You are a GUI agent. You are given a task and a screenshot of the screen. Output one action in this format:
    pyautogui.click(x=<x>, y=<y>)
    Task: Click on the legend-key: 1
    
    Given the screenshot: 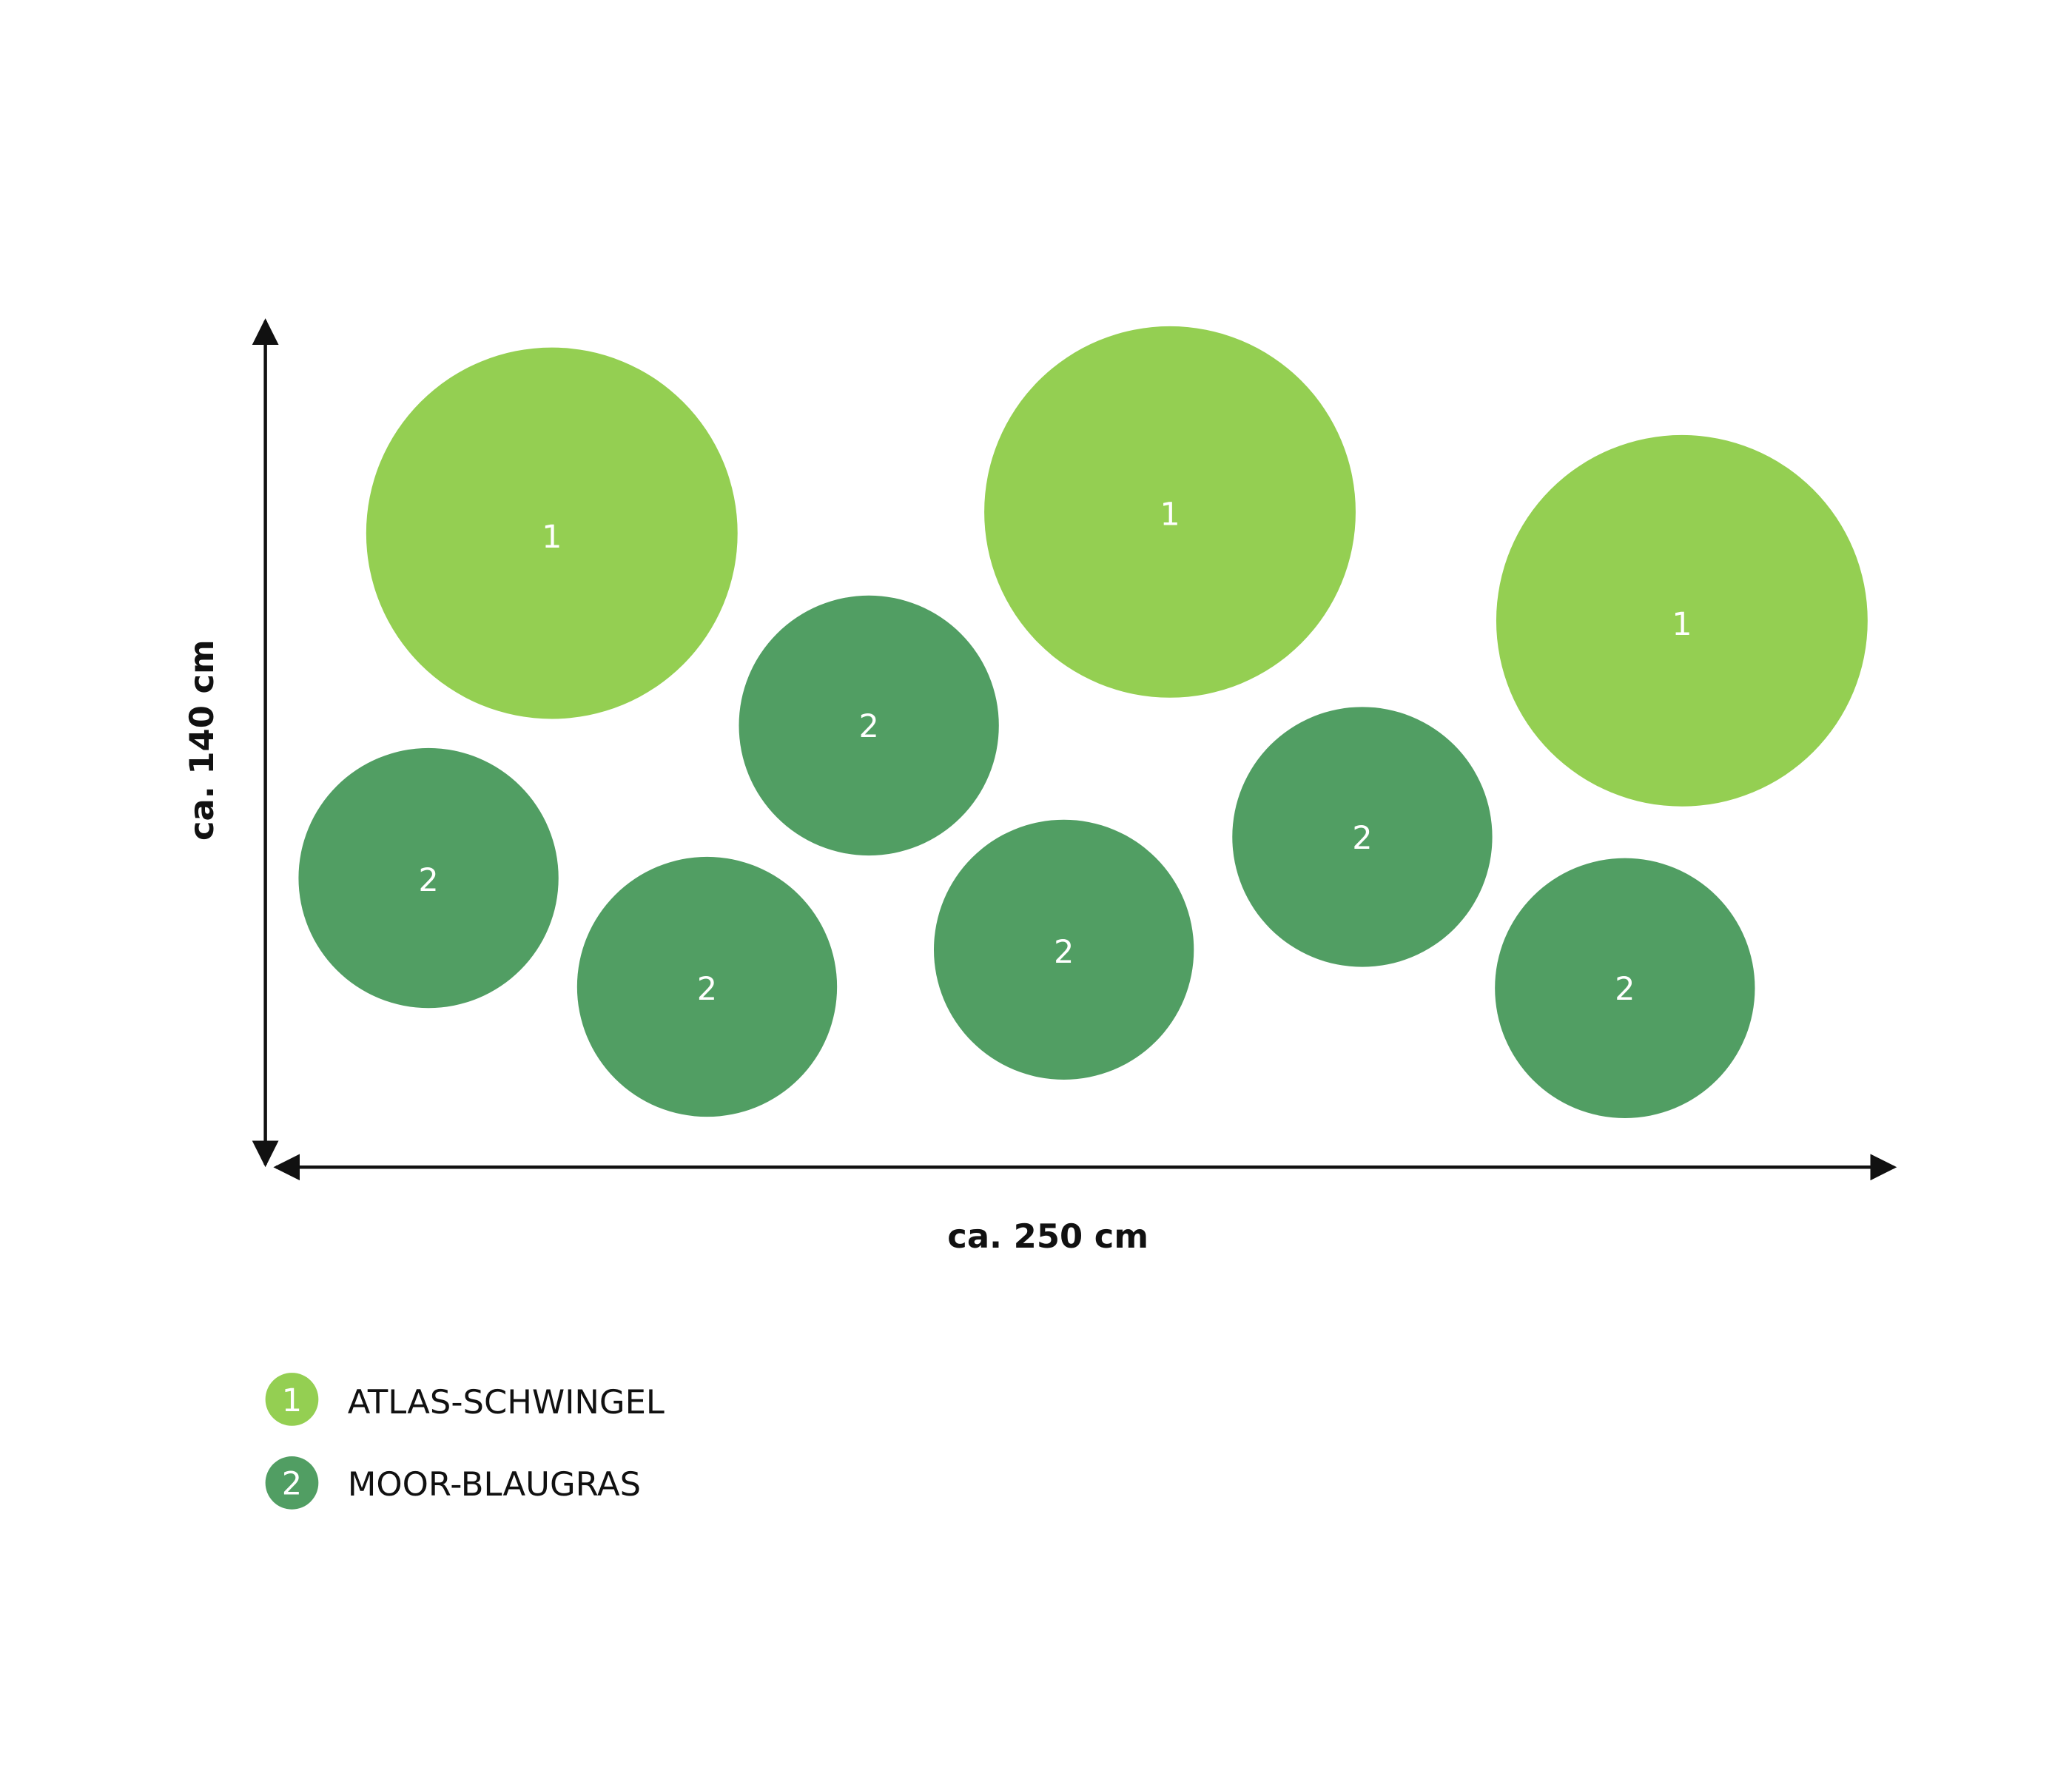 What is the action you would take?
    pyautogui.click(x=292, y=1400)
    